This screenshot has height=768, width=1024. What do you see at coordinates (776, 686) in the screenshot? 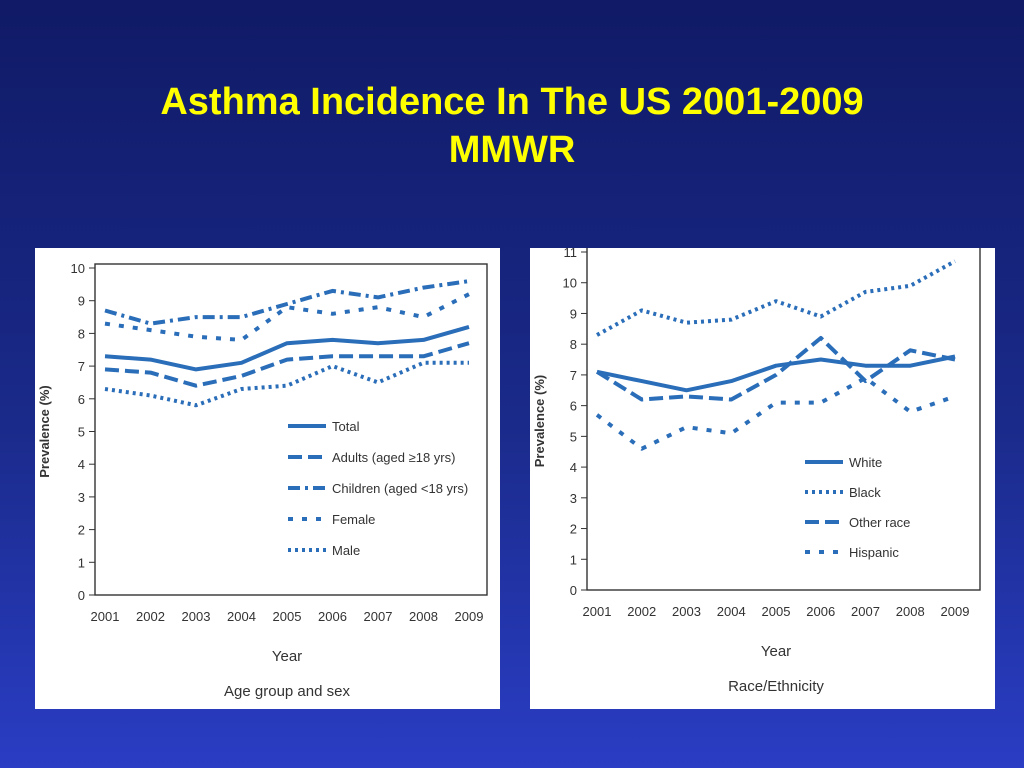
I see `chart-caption: Race/Ethnicity` at bounding box center [776, 686].